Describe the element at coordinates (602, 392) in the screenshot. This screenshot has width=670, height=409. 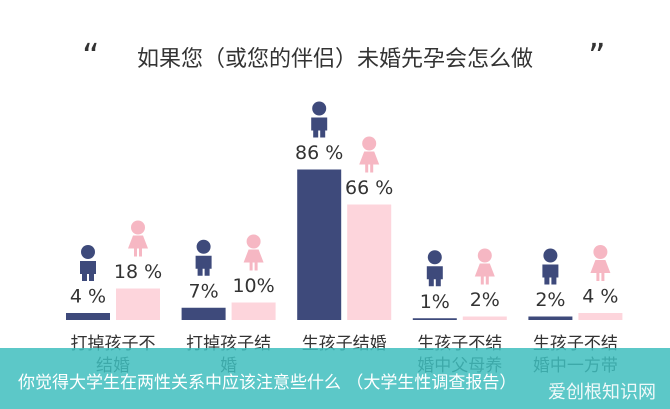
I see `watermark: 爱创根知识网` at that location.